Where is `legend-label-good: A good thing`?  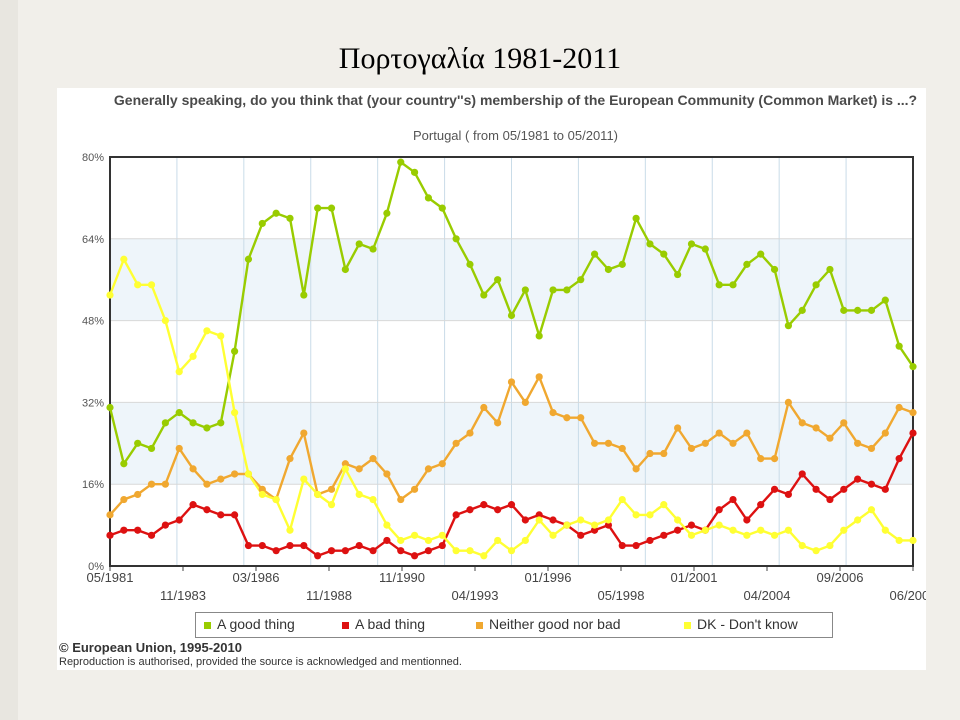 legend-label-good: A good thing is located at coordinates (256, 624).